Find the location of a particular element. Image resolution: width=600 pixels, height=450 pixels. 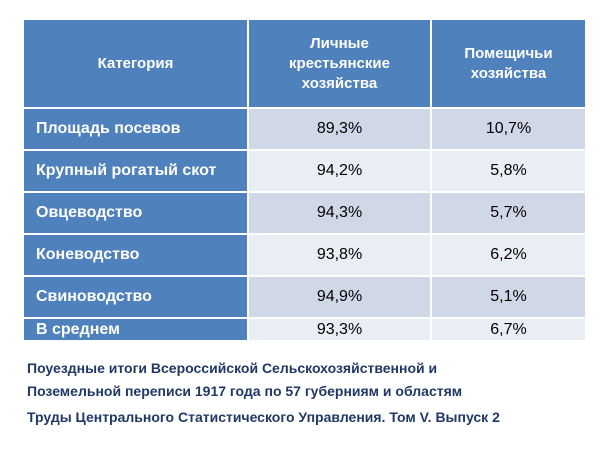

row-category: Свиноводство is located at coordinates (135, 297).